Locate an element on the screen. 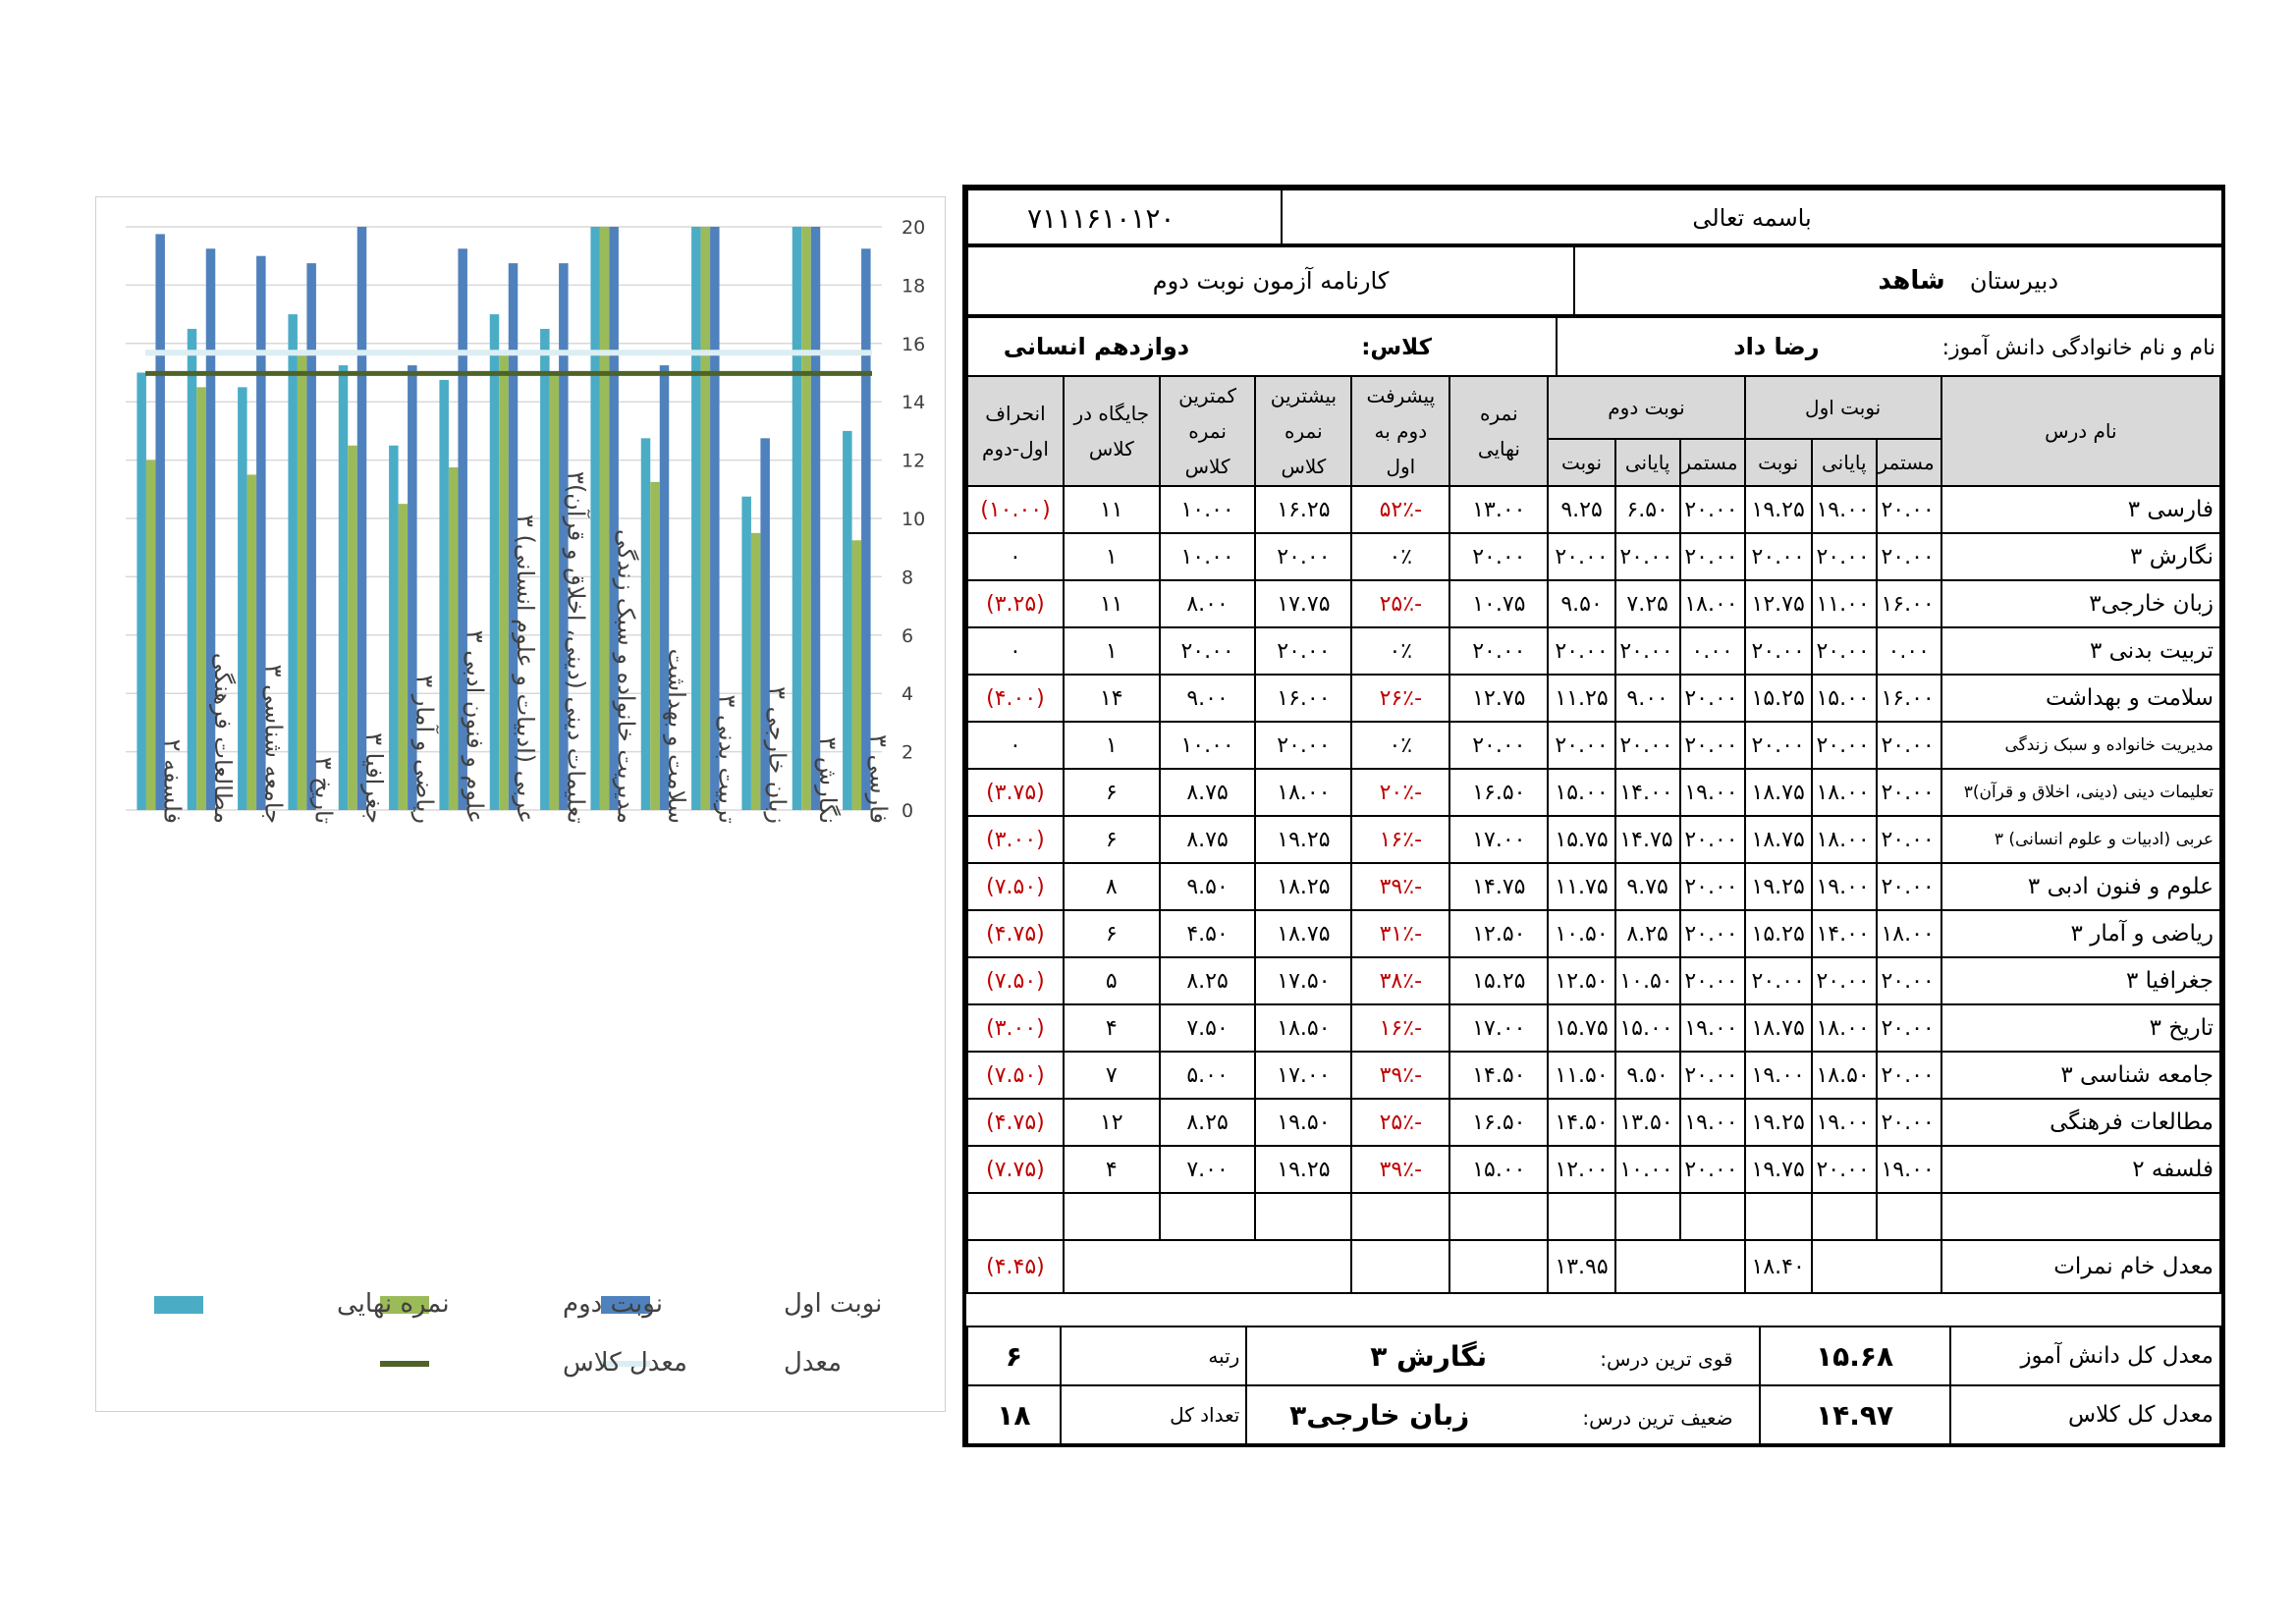  t1-final: ۱۹.۰۰ is located at coordinates (1844, 509).